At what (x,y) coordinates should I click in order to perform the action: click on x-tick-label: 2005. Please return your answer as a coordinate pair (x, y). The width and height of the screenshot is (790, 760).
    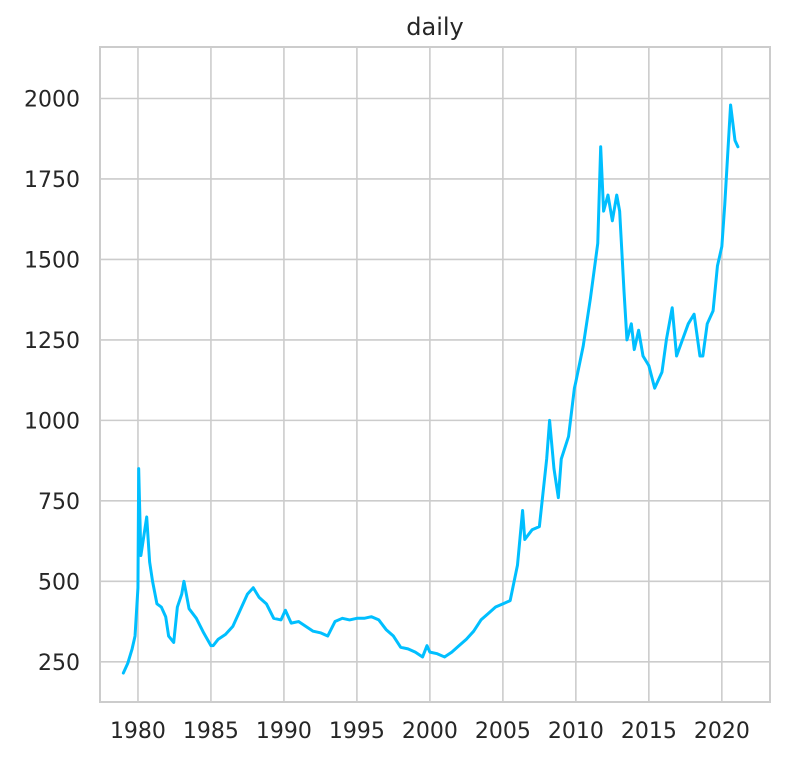
    Looking at the image, I should click on (503, 731).